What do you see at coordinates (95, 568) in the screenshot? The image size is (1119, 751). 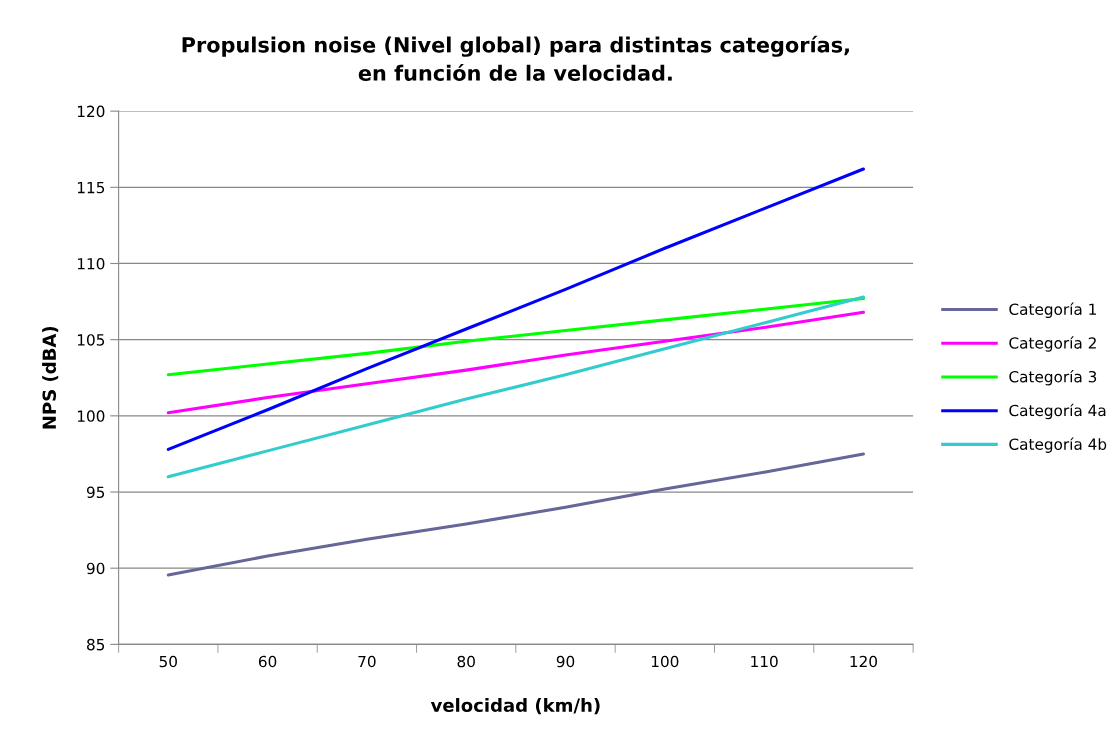 I see `y-tick-label: 90` at bounding box center [95, 568].